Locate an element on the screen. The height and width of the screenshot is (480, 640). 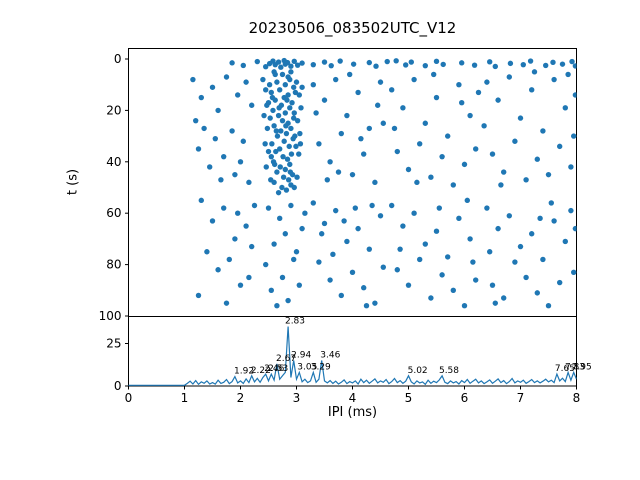
ipi-line is located at coordinates (352, 356).